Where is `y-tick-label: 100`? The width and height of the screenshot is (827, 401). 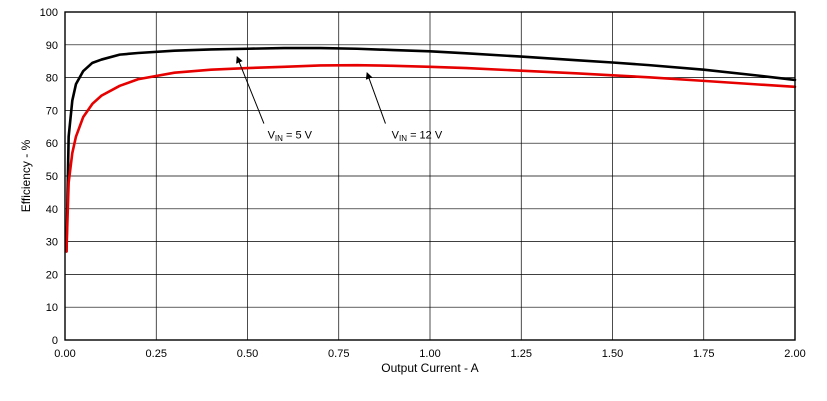 y-tick-label: 100 is located at coordinates (49, 13).